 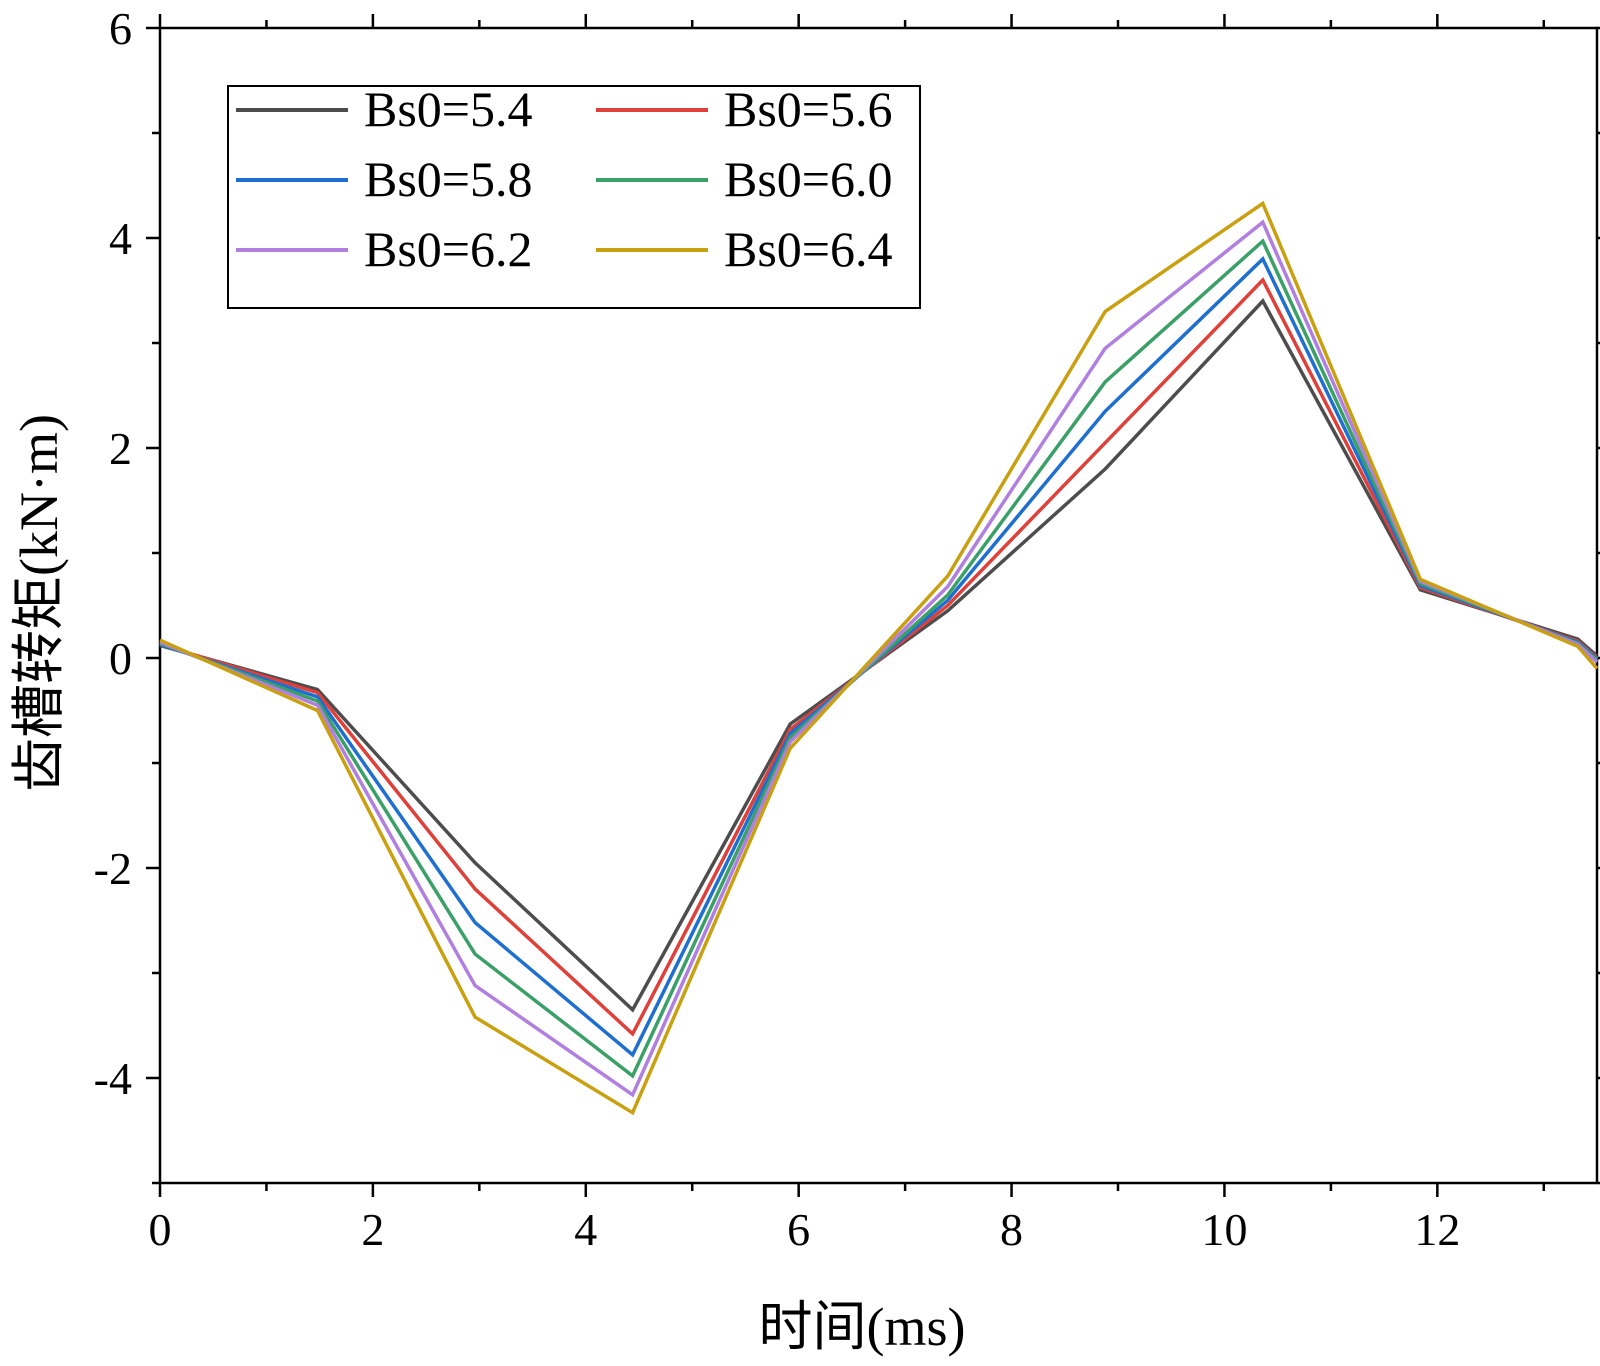 What do you see at coordinates (1224, 1229) in the screenshot?
I see `x-tick-label: 10` at bounding box center [1224, 1229].